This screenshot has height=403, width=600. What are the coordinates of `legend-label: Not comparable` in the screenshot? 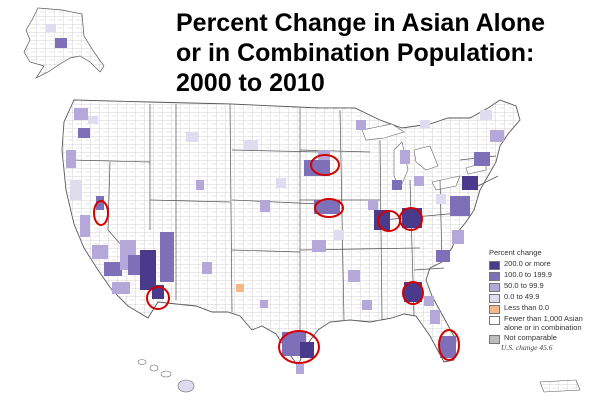 It's located at (530, 338).